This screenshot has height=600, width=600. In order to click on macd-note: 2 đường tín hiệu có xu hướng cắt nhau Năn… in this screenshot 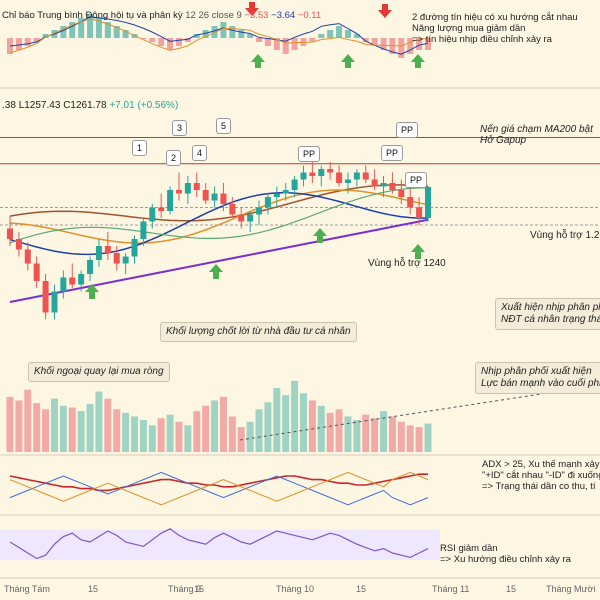, I will do `click(495, 28)`.